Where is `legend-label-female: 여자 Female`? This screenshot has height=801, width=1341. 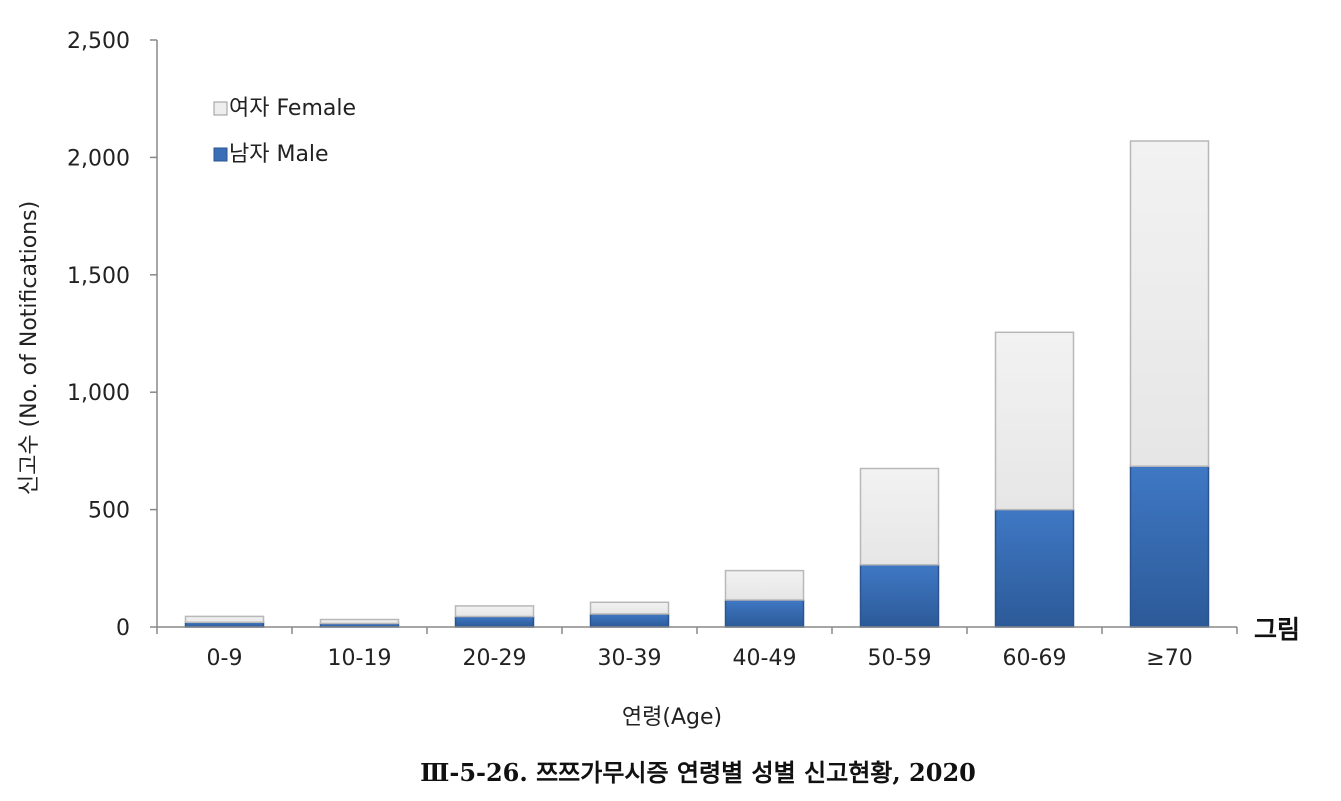 legend-label-female: 여자 Female is located at coordinates (292, 108).